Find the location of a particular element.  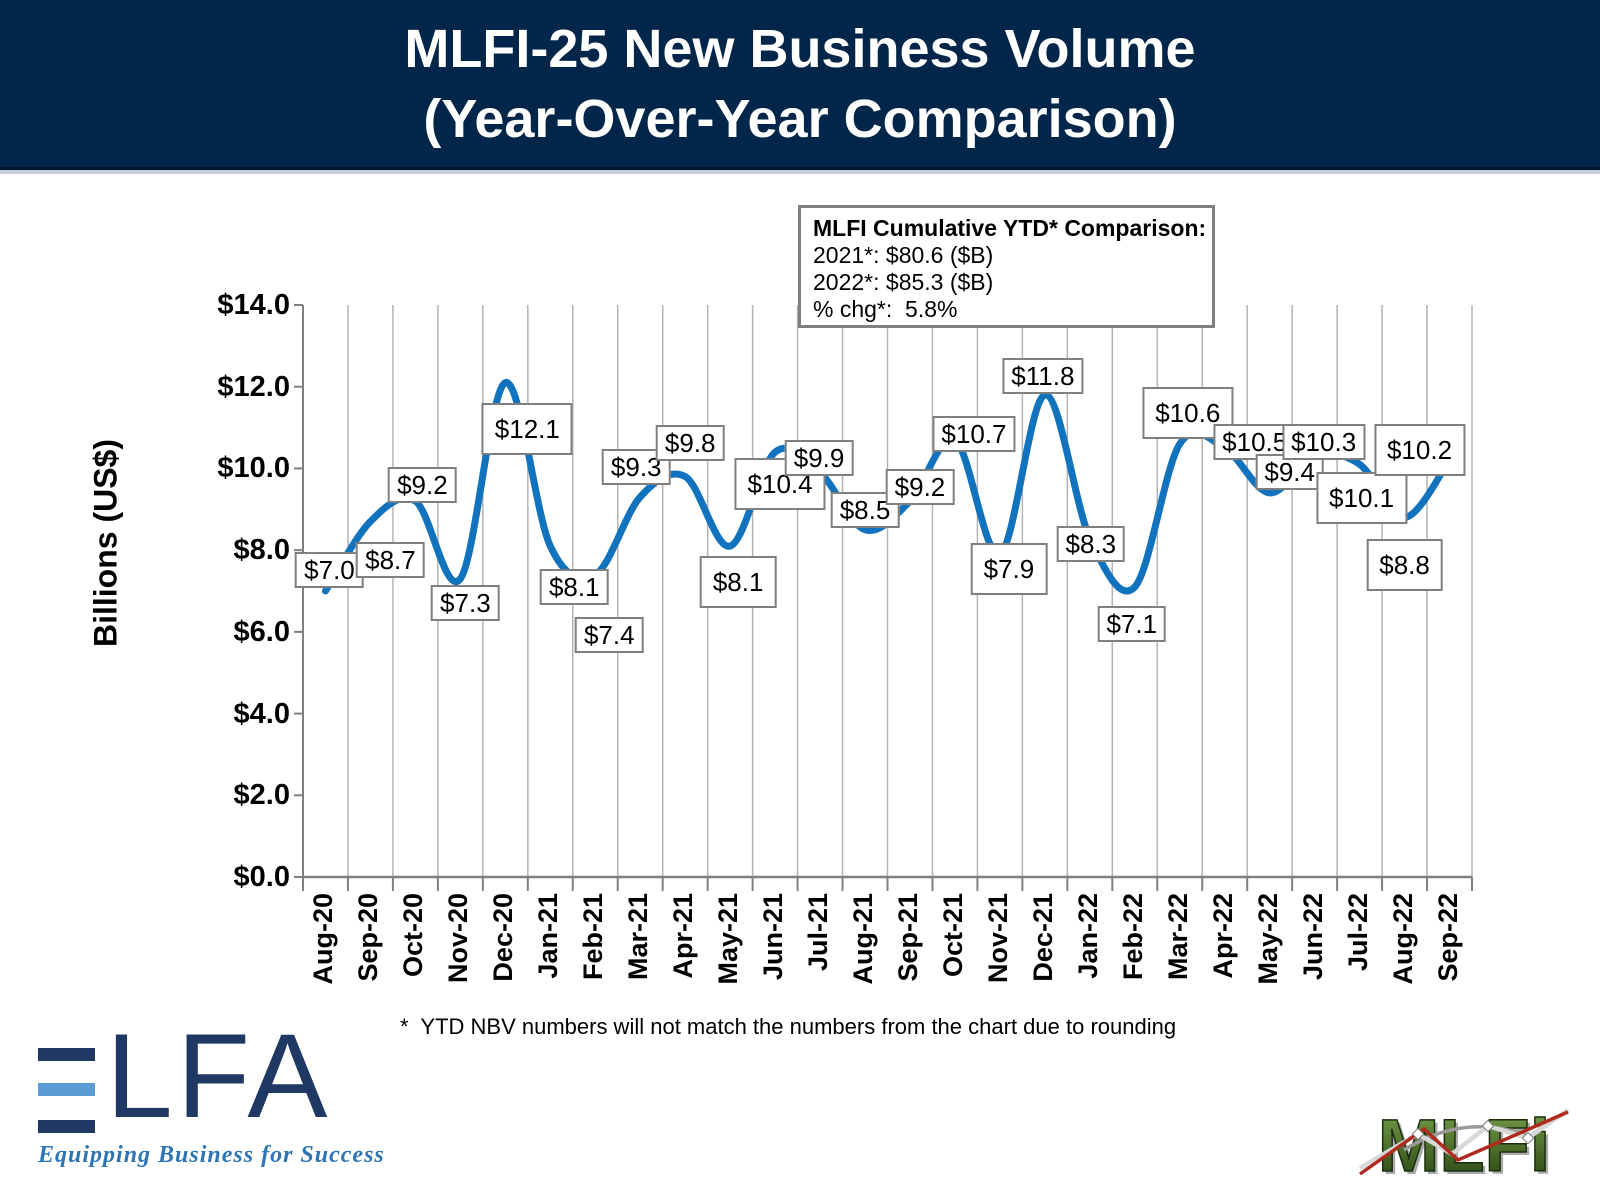

data-label: $7.3 is located at coordinates (465, 602).